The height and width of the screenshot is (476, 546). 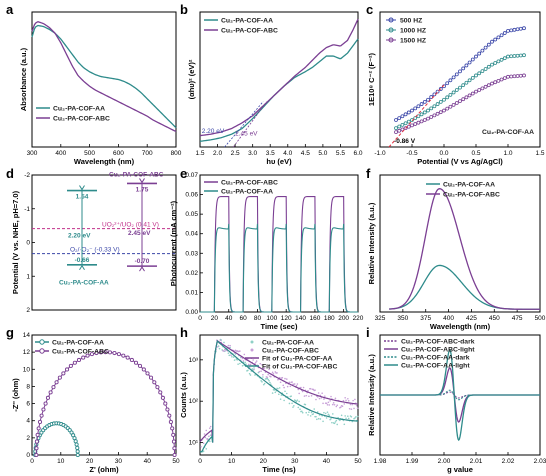 What do you see at coordinates (104, 76) in the screenshot?
I see `series-line` at bounding box center [104, 76].